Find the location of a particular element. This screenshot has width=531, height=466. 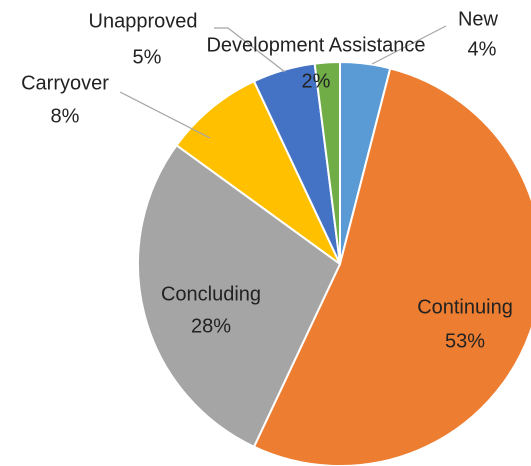

slice-value-label: 2% is located at coordinates (316, 81).